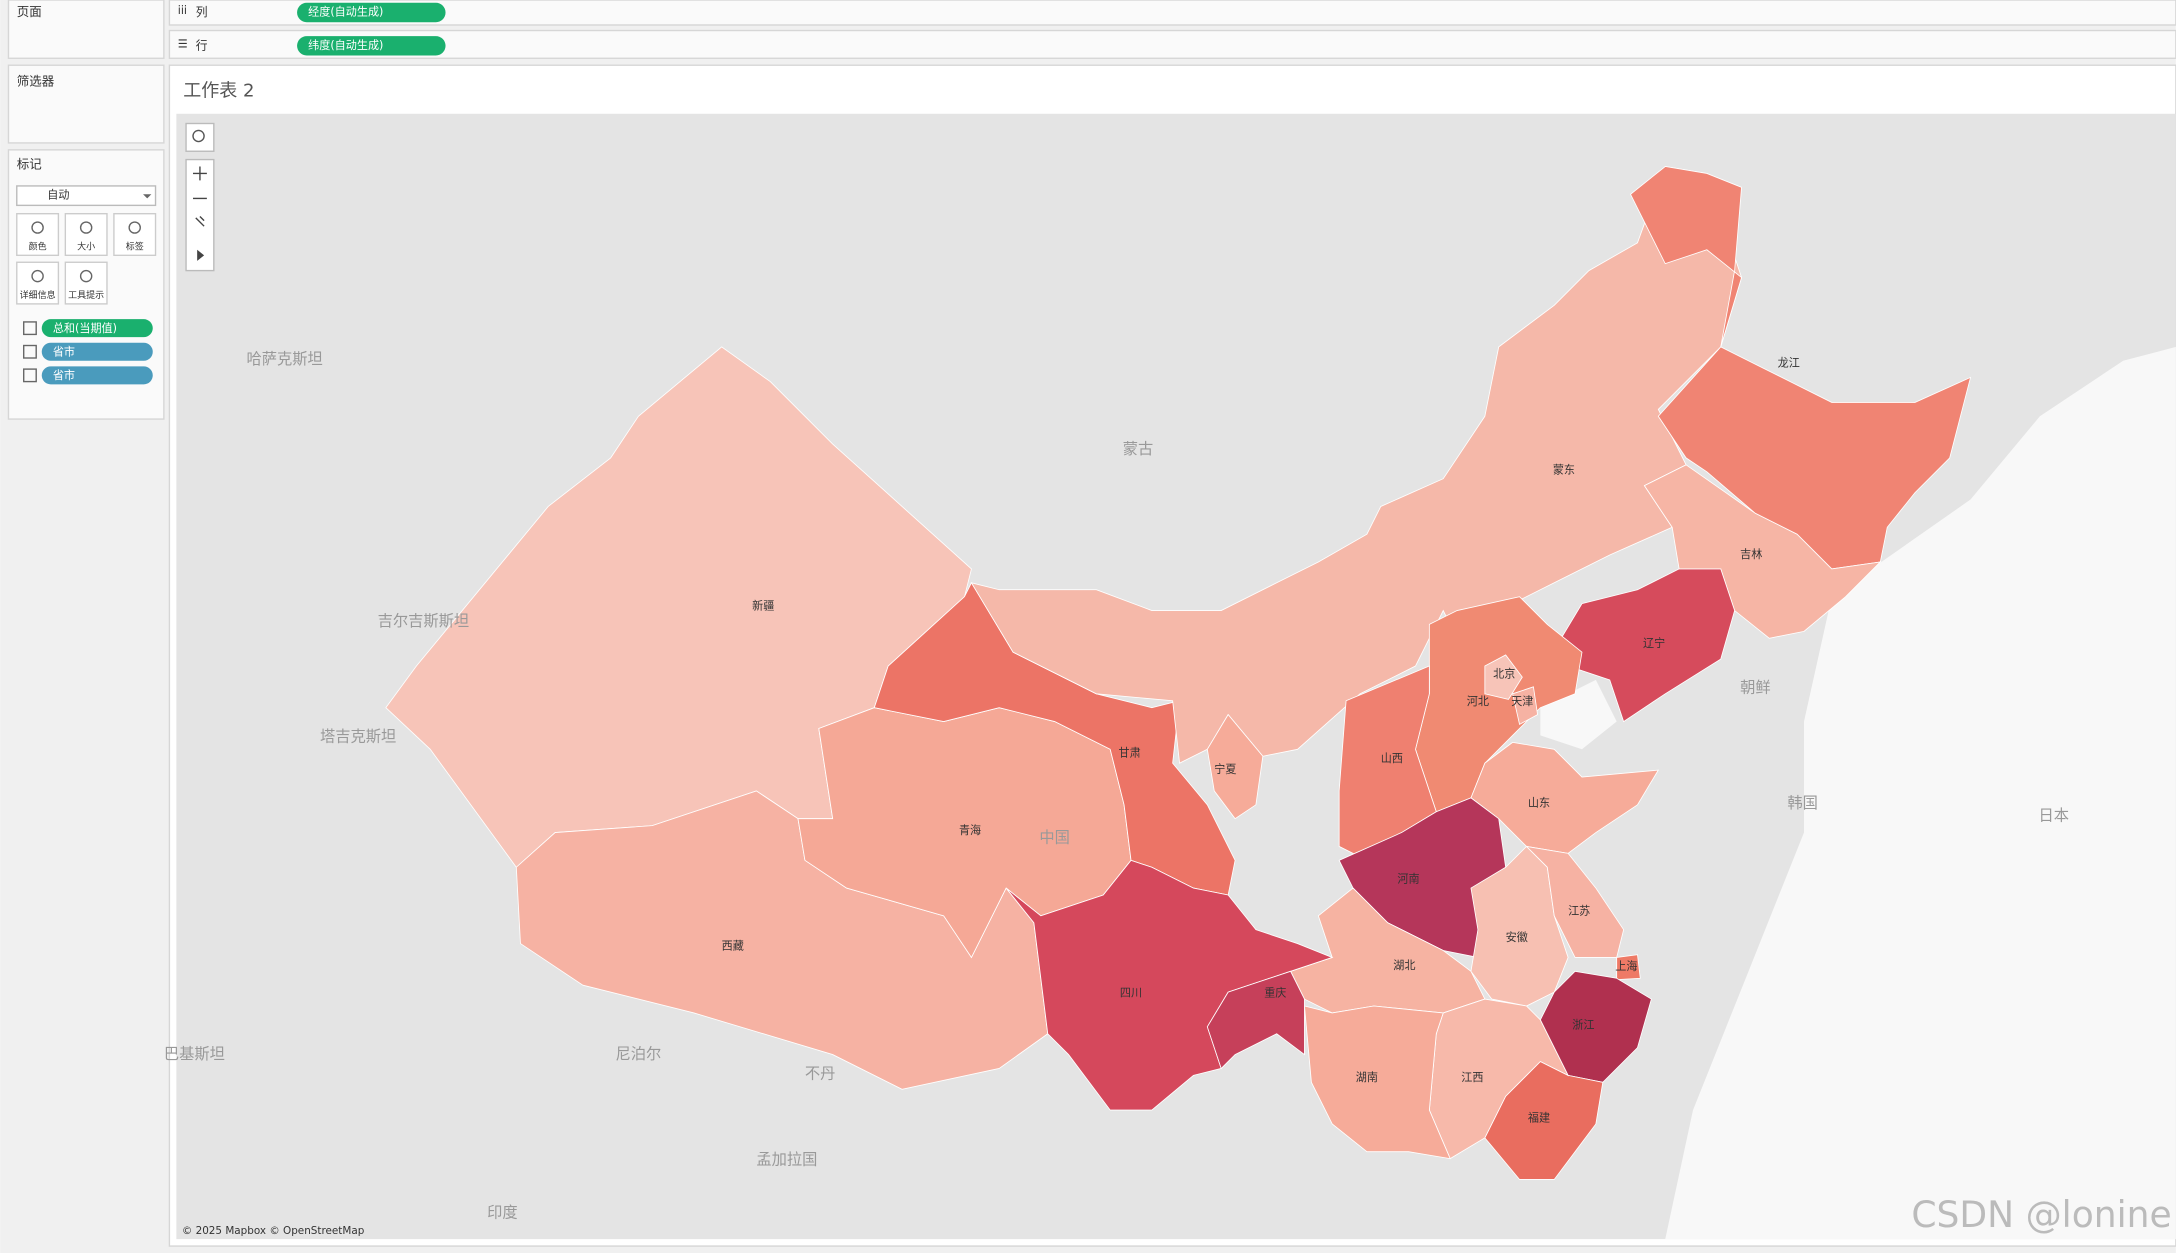 The width and height of the screenshot is (2176, 1257). Describe the element at coordinates (639, 1054) in the screenshot. I see `base-map-label: 尼泊尔` at that location.